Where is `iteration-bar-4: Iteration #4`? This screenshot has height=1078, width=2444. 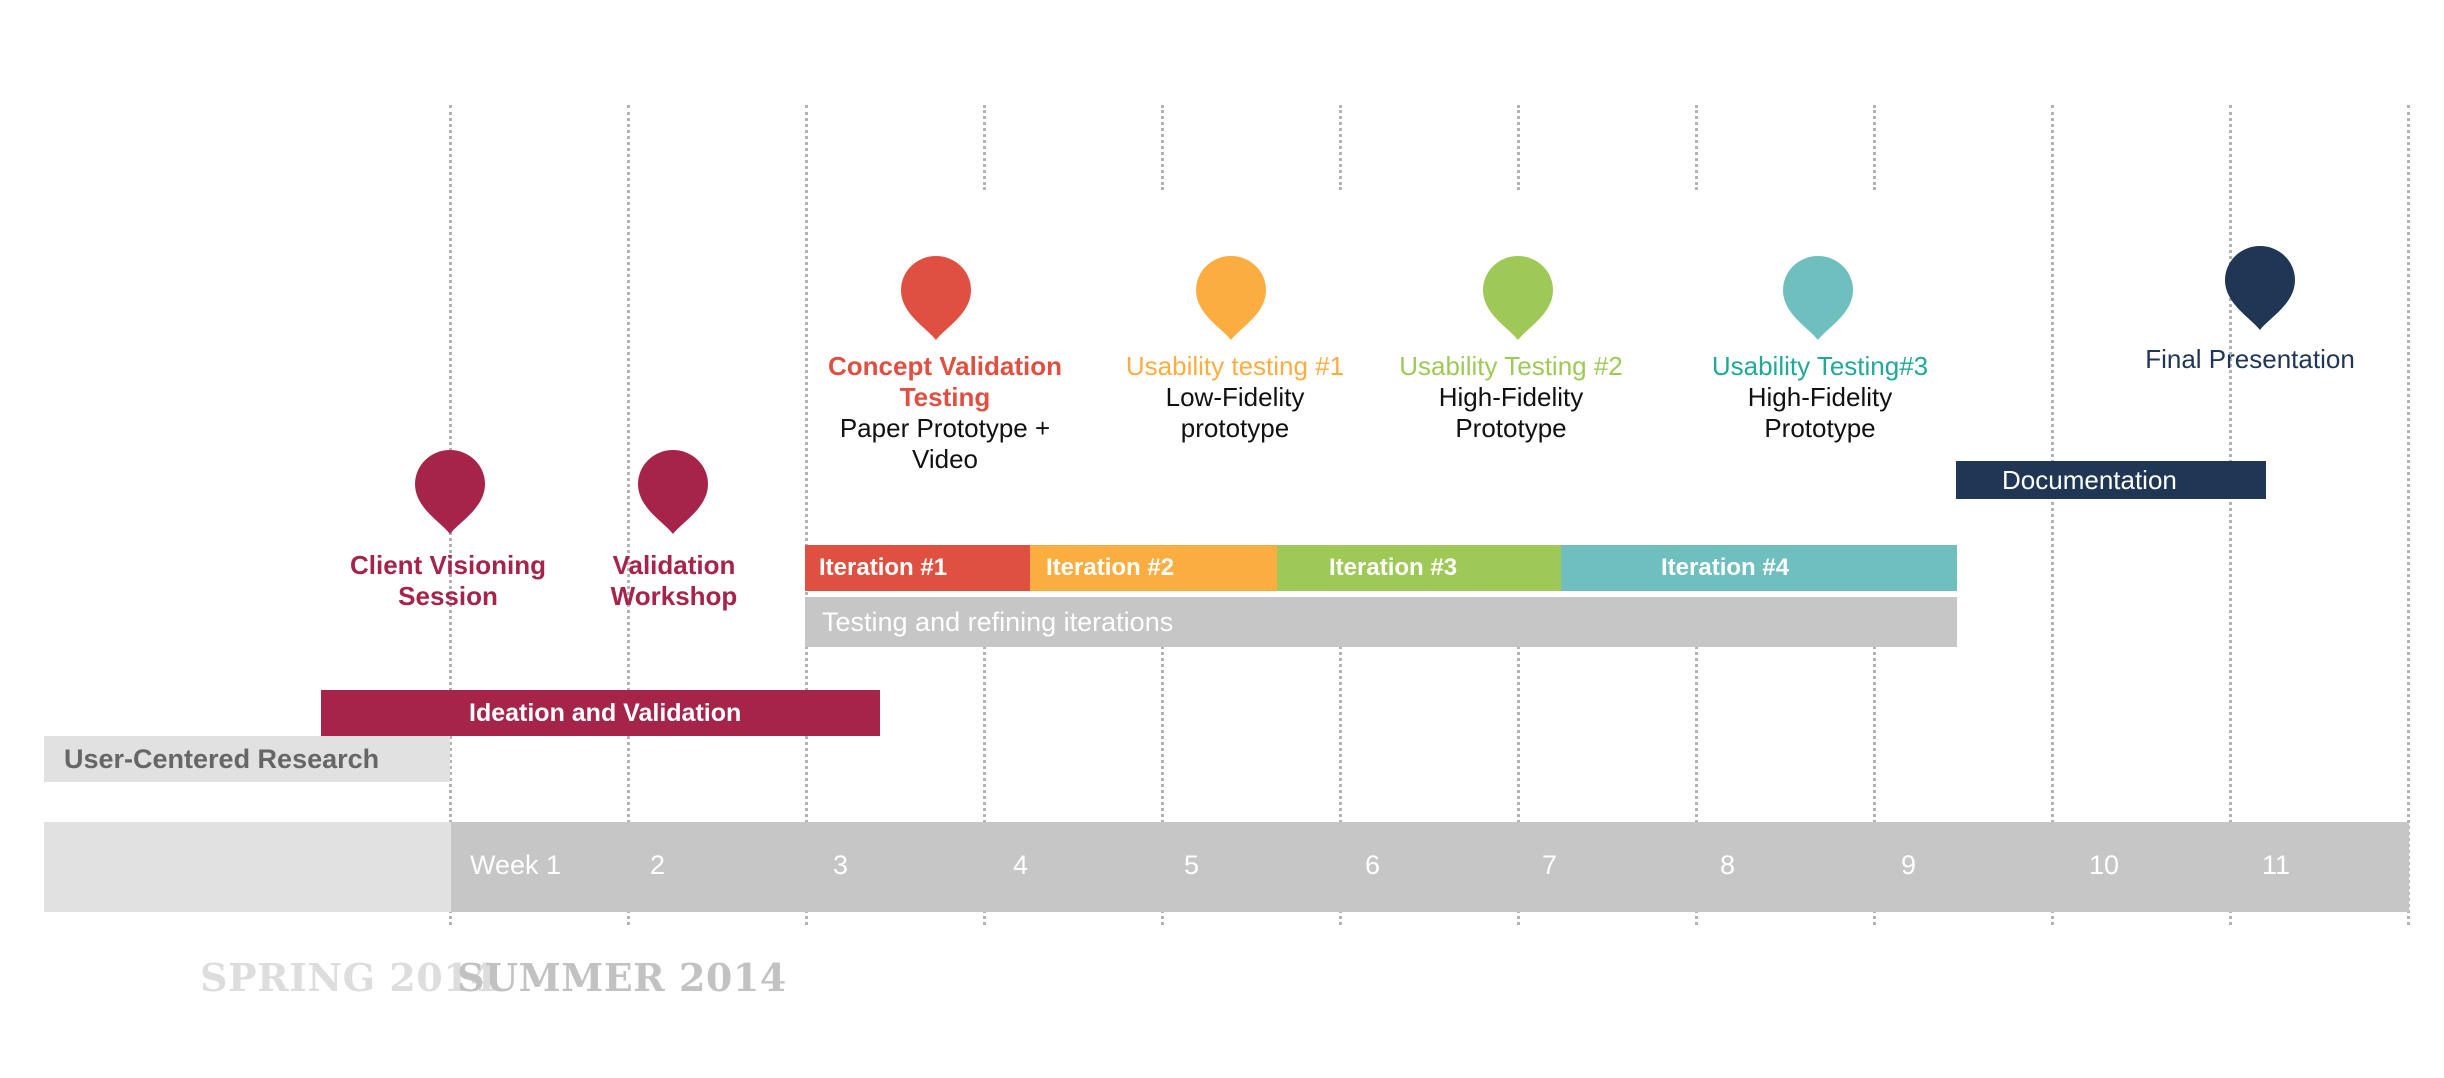 iteration-bar-4: Iteration #4 is located at coordinates (1759, 568).